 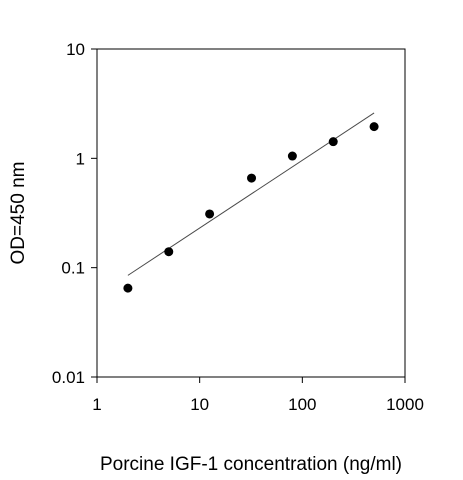 What do you see at coordinates (18, 213) in the screenshot?
I see `y-axis-title: OD=450 nm` at bounding box center [18, 213].